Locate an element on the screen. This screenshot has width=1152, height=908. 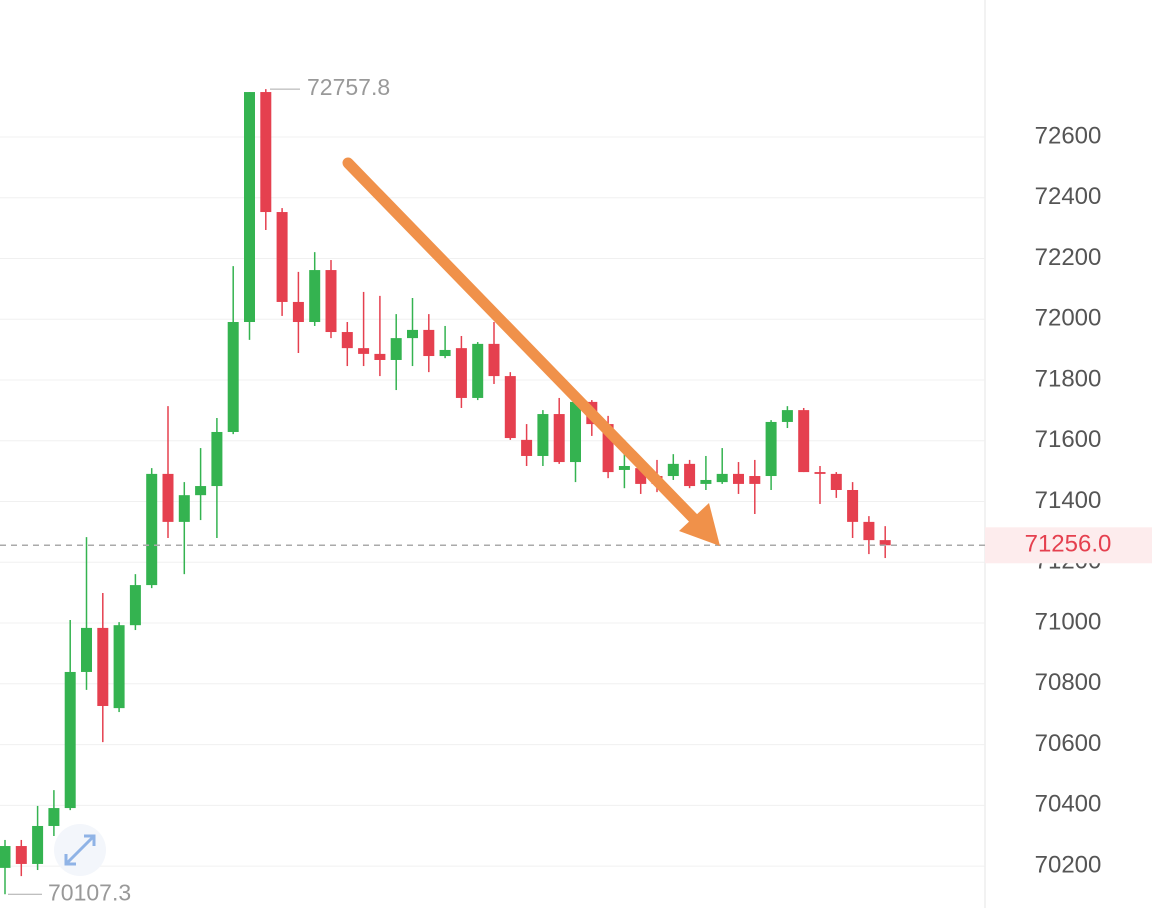
y-tick-label: 70600 is located at coordinates (1068, 743).